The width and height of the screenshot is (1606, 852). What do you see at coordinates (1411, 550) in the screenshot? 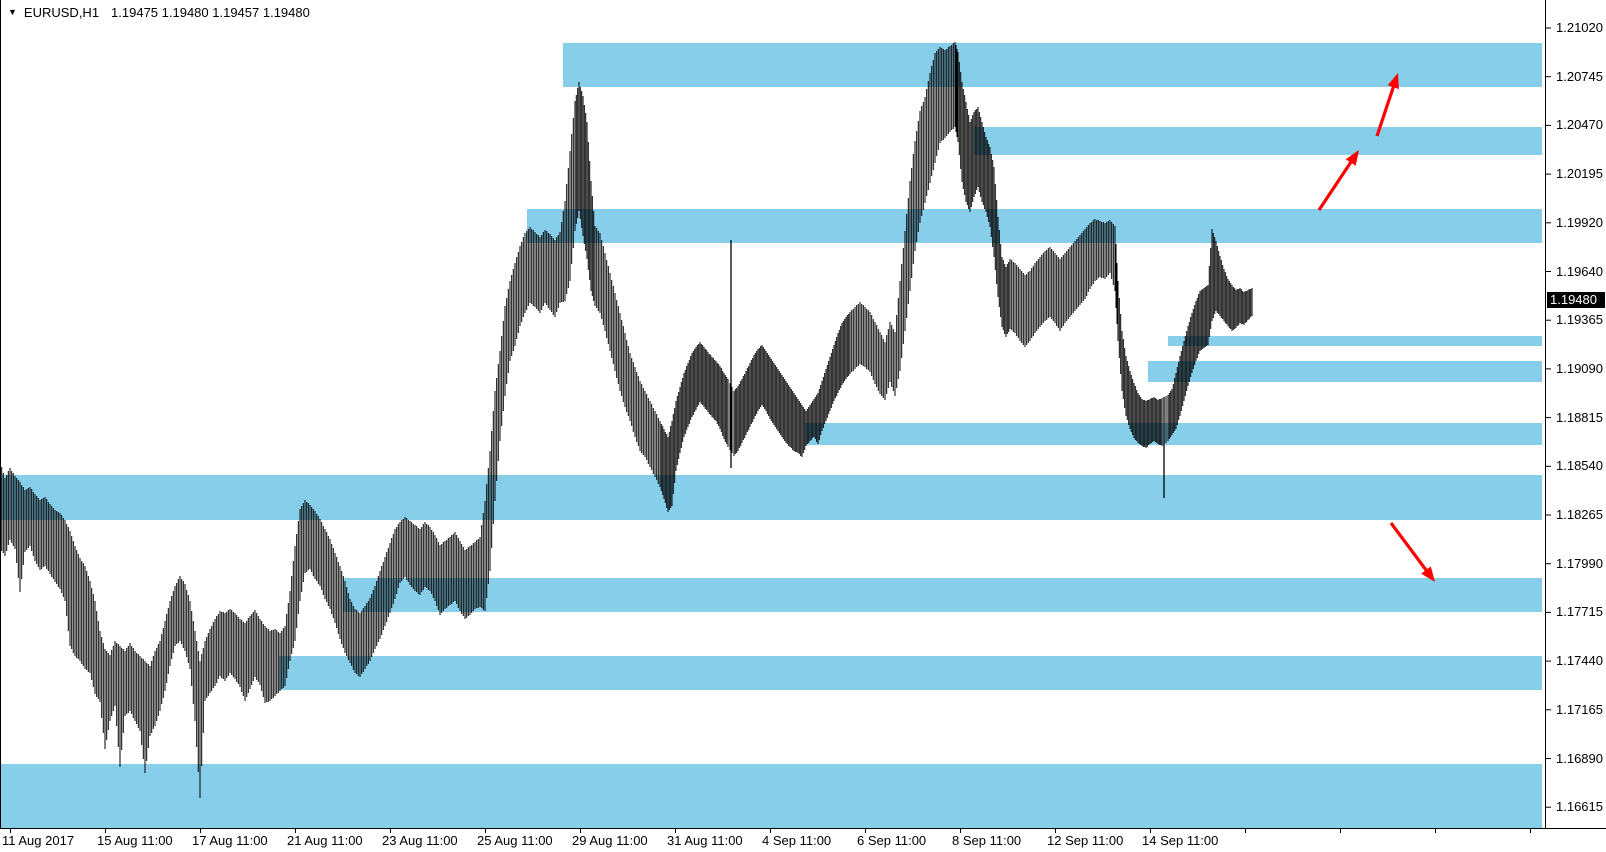
I see `trend-arrow-down` at bounding box center [1411, 550].